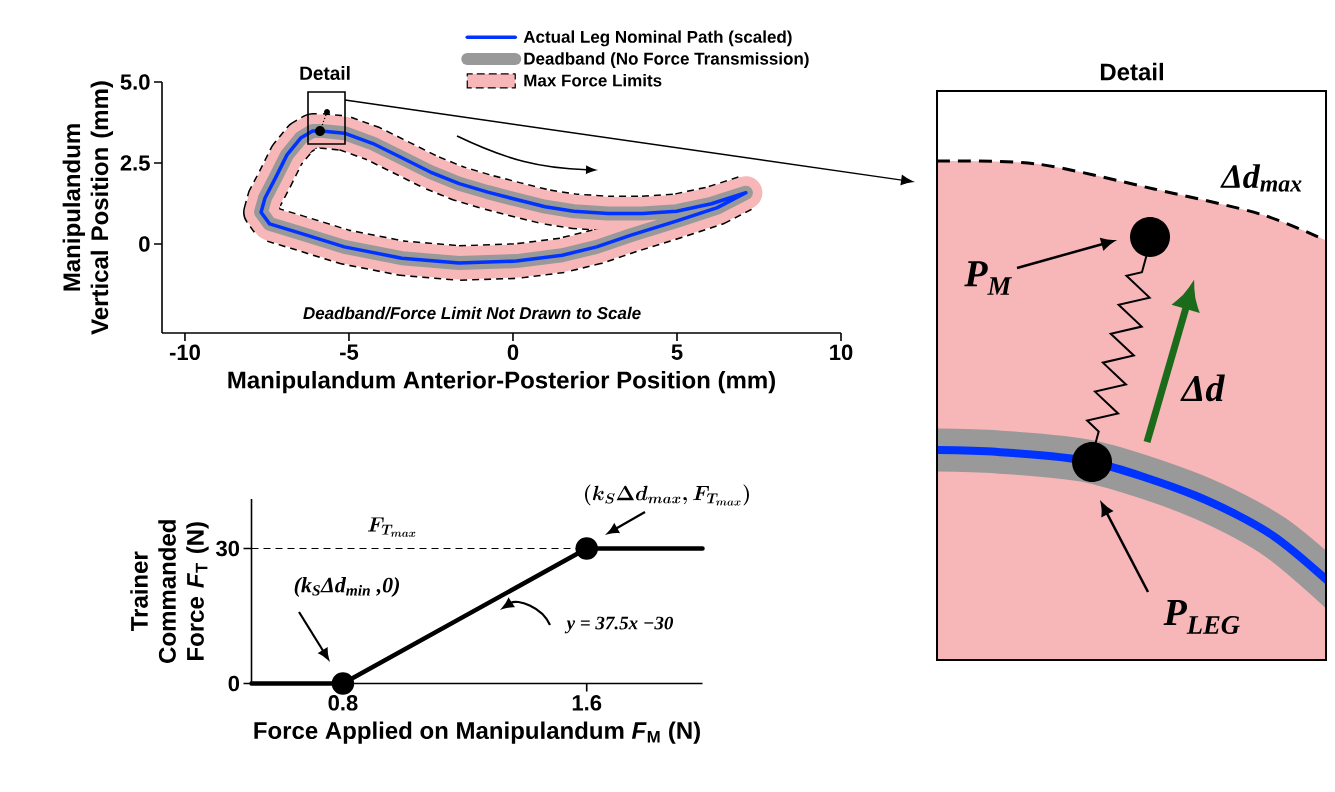  What do you see at coordinates (391, 527) in the screenshot?
I see `ref-line-label: $F_{T_{max}}$` at bounding box center [391, 527].